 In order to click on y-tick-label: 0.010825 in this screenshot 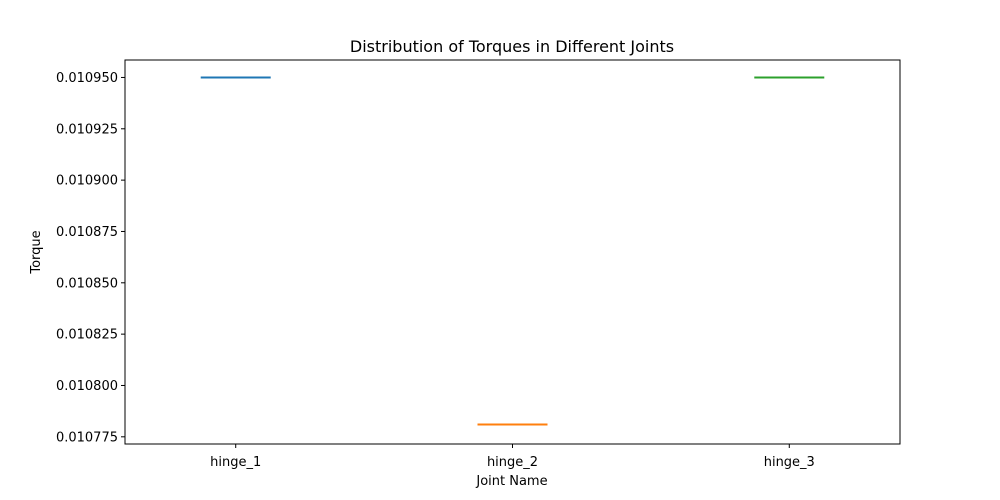, I will do `click(87, 335)`.